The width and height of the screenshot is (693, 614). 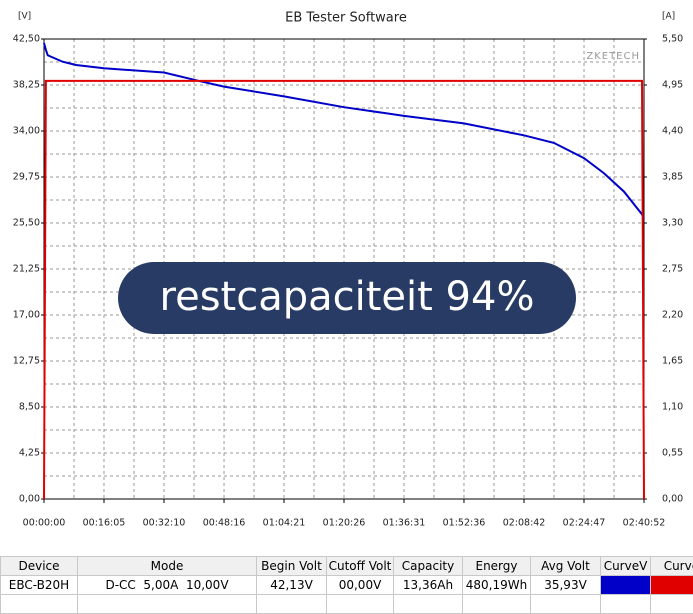 I want to click on y-tick-label: 34,00, so click(x=26, y=131).